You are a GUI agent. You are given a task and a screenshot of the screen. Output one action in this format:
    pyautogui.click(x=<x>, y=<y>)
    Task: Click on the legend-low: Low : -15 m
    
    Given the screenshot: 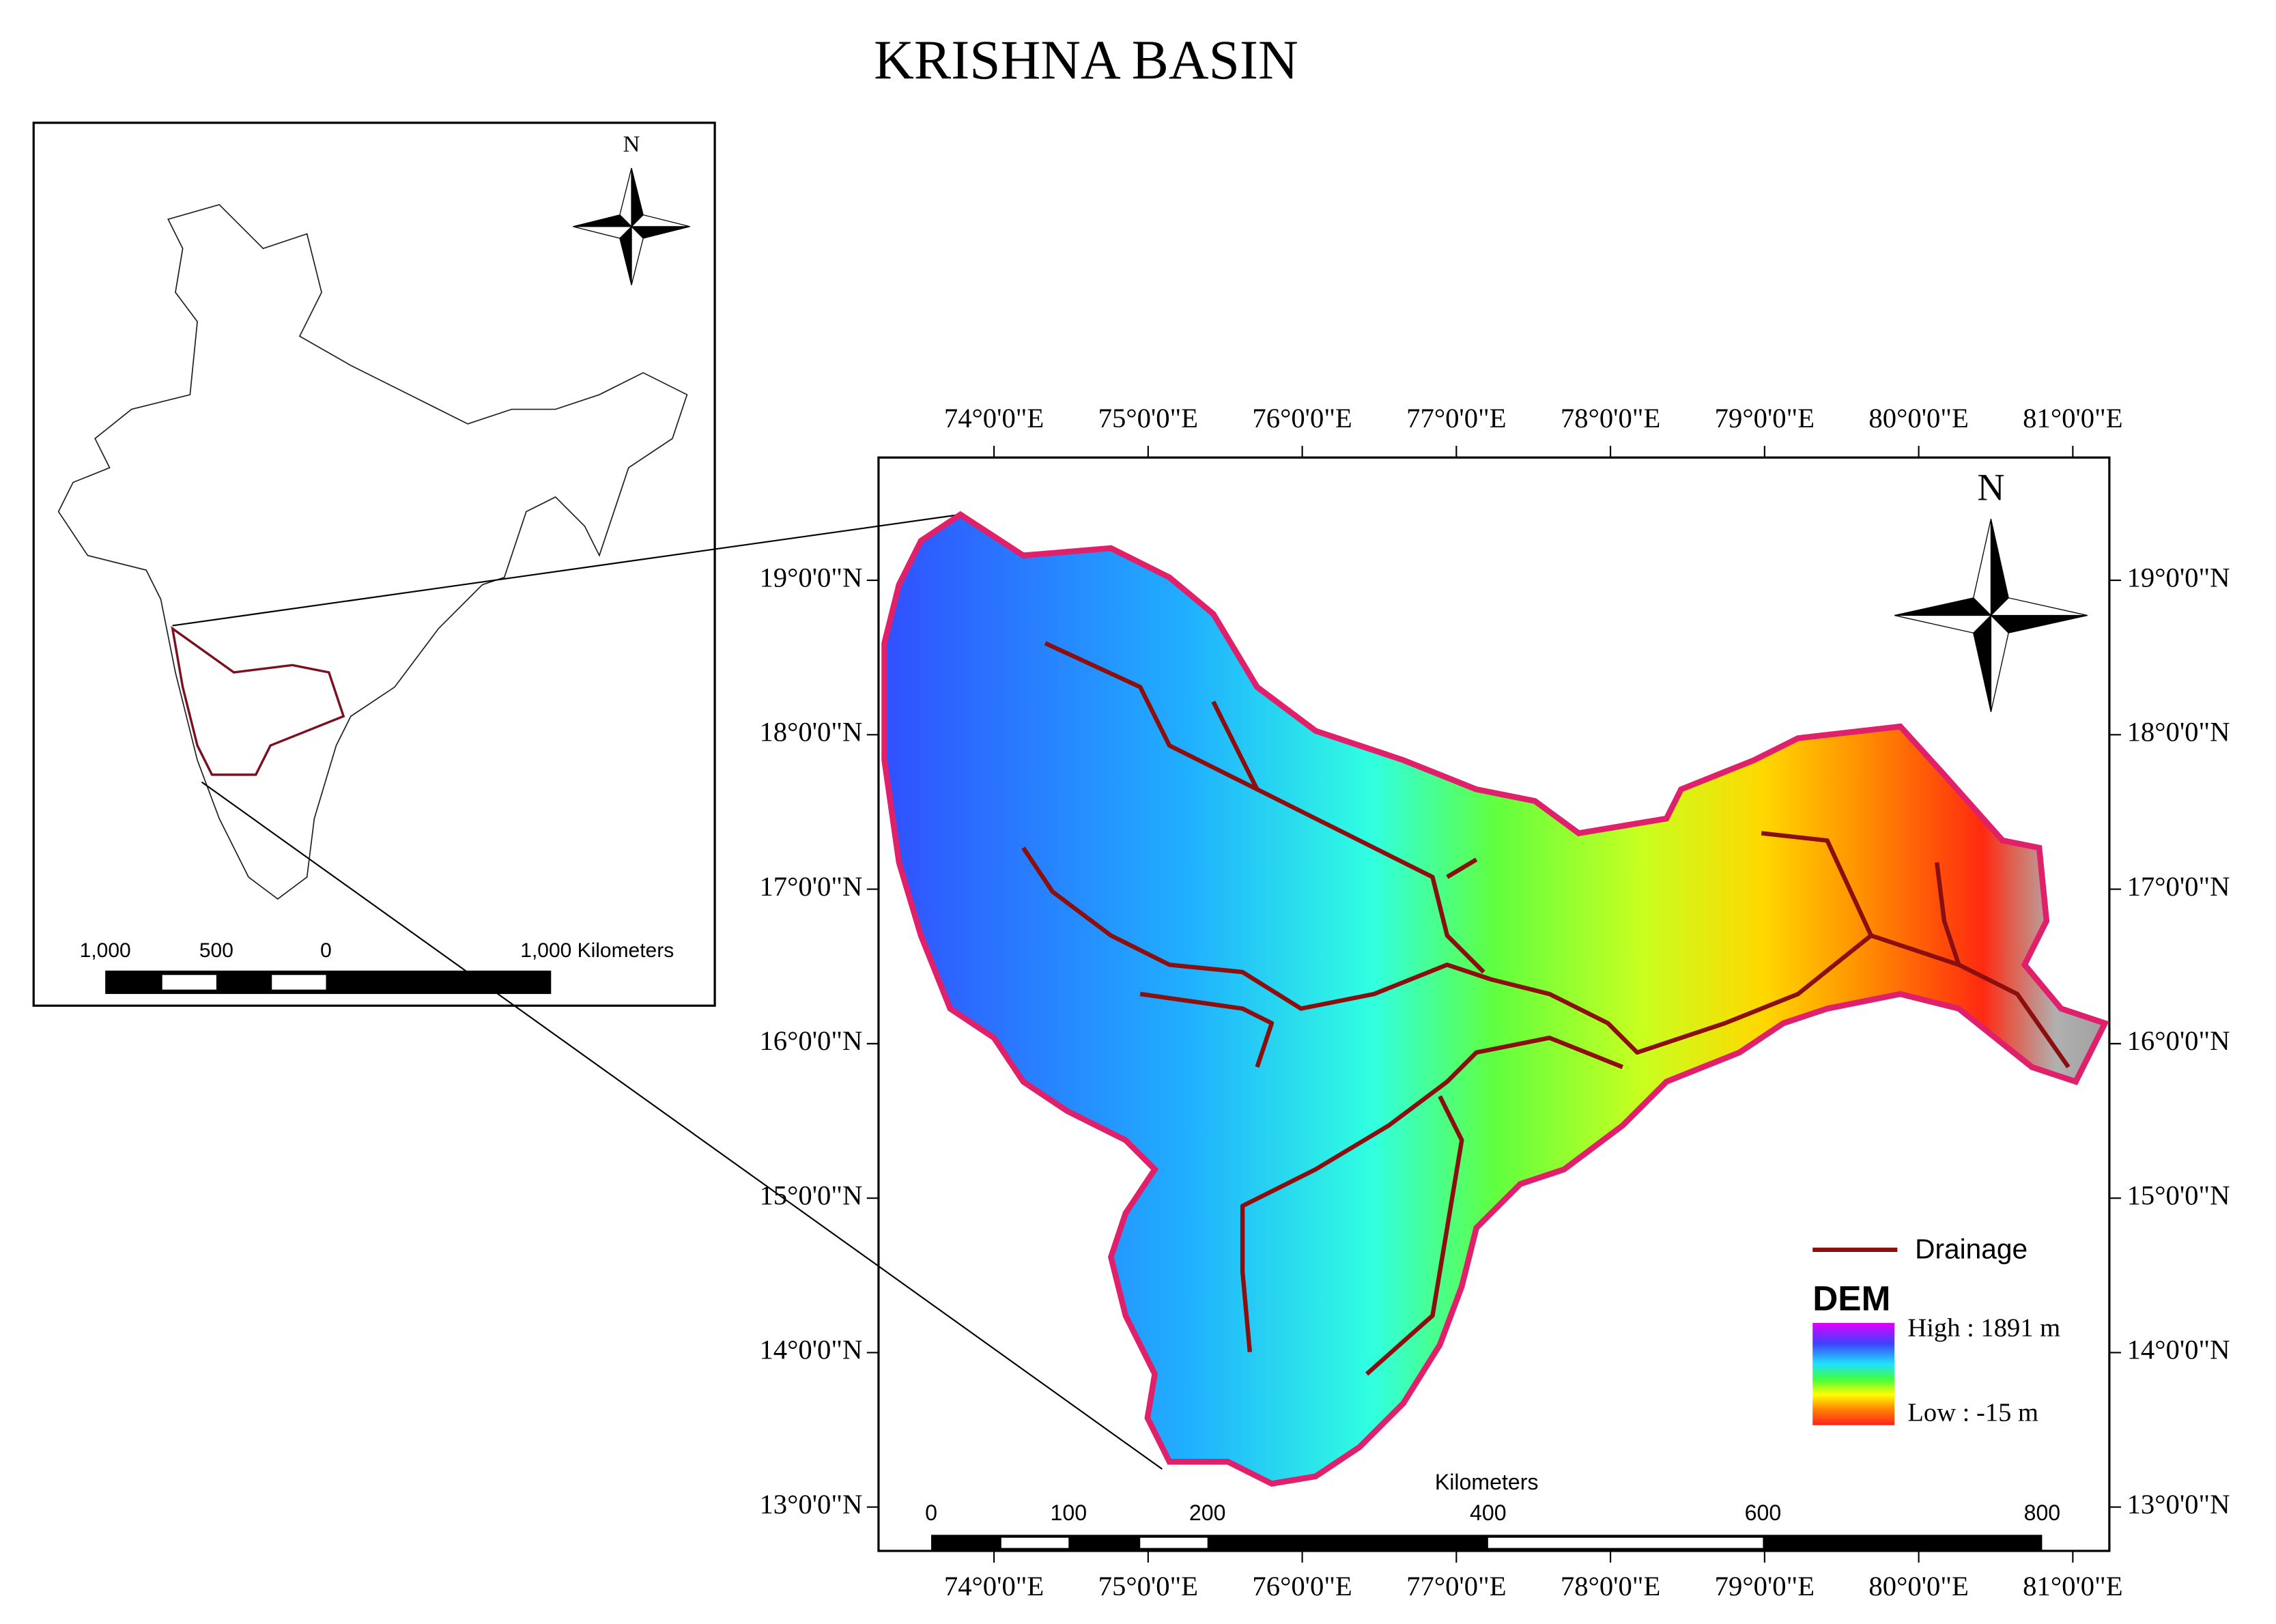 What is the action you would take?
    pyautogui.click(x=1973, y=1413)
    